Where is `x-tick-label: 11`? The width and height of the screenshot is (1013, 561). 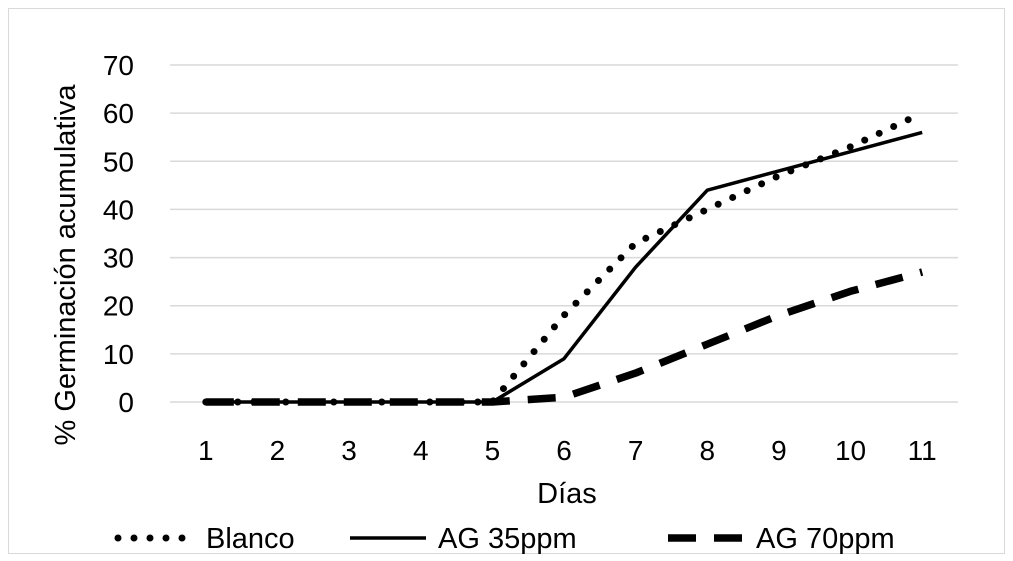 x-tick-label: 11 is located at coordinates (922, 450).